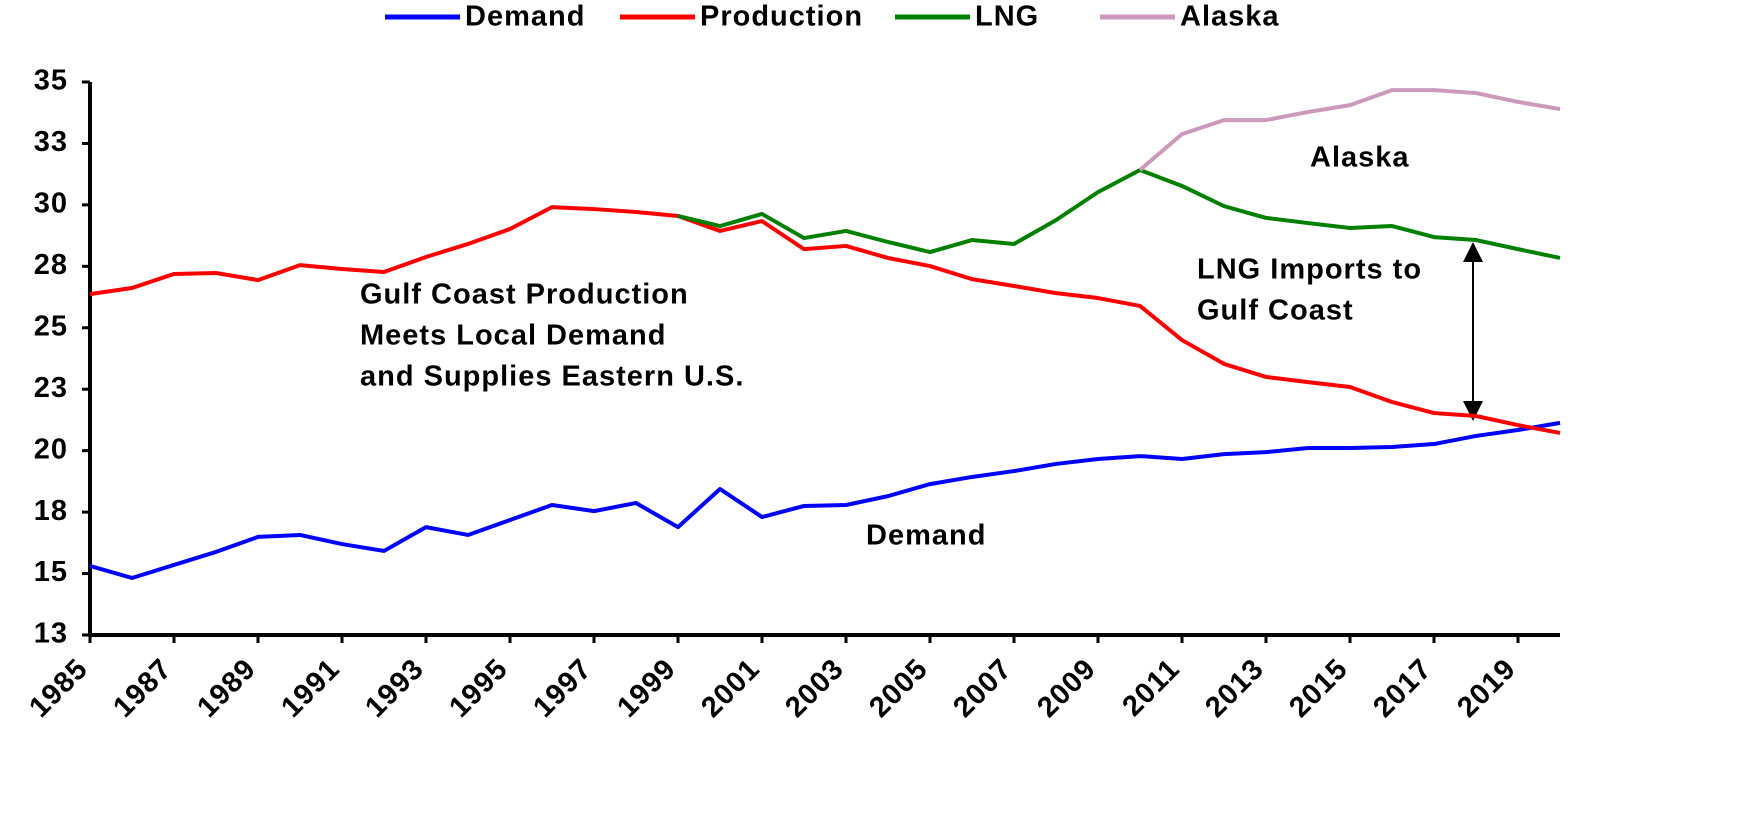 This screenshot has height=825, width=1749. Describe the element at coordinates (1234, 688) in the screenshot. I see `x-tick-label: 2013` at that location.